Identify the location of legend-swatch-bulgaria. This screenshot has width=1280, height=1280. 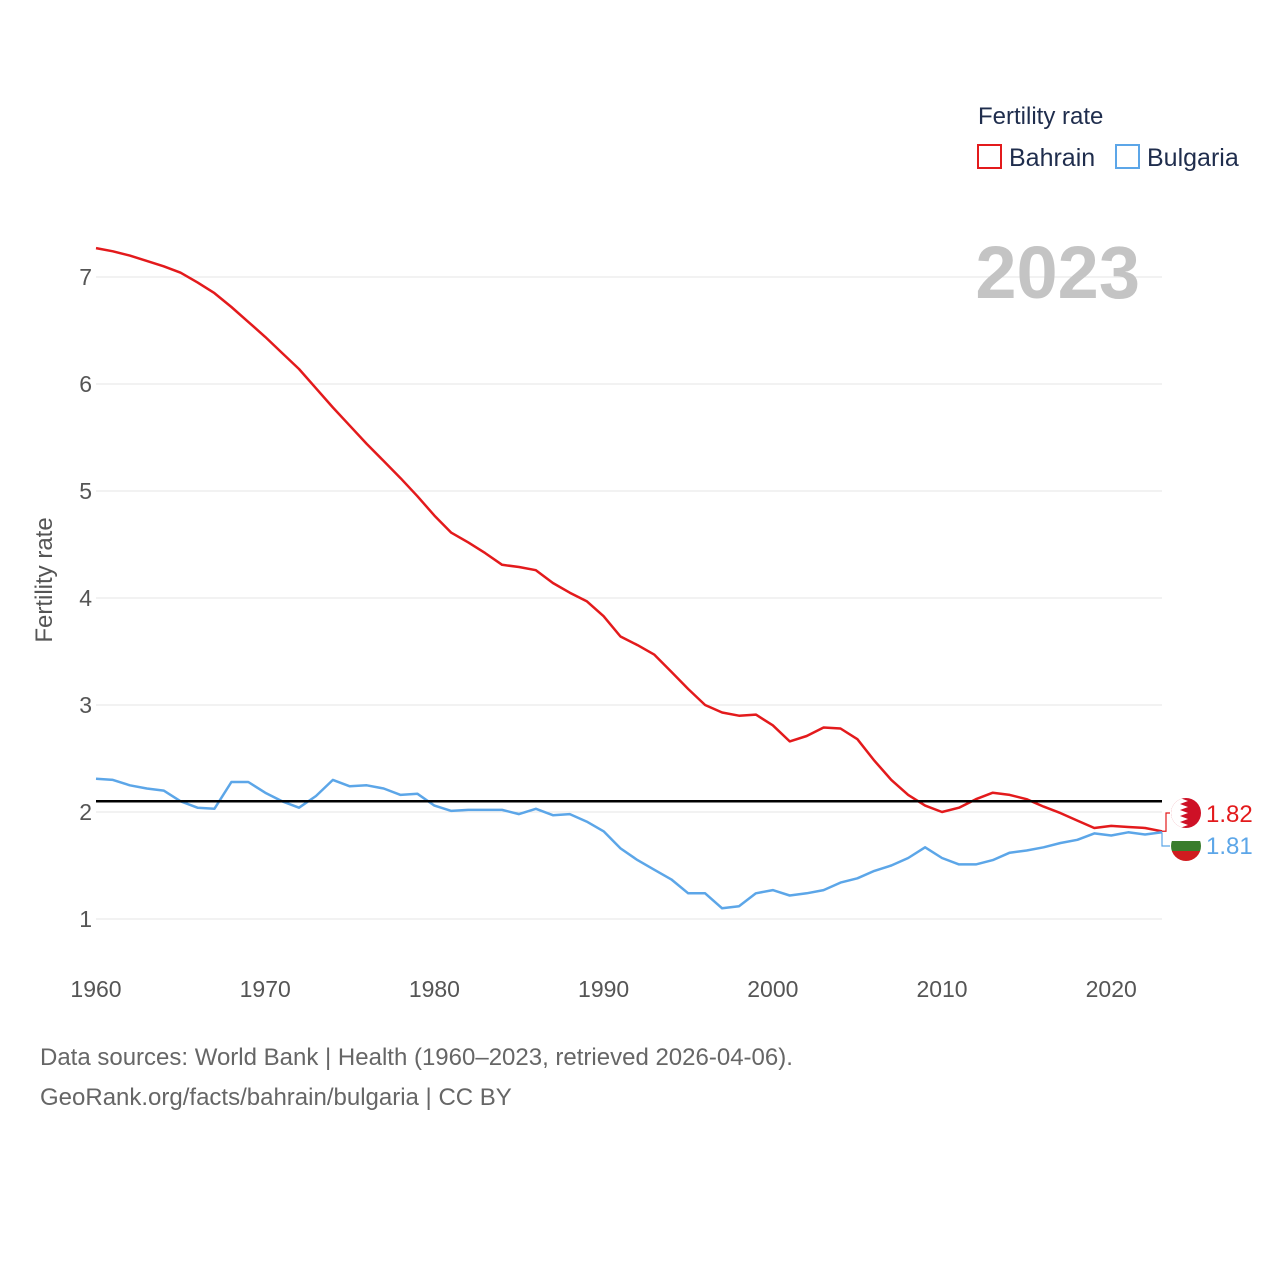
(1127, 156).